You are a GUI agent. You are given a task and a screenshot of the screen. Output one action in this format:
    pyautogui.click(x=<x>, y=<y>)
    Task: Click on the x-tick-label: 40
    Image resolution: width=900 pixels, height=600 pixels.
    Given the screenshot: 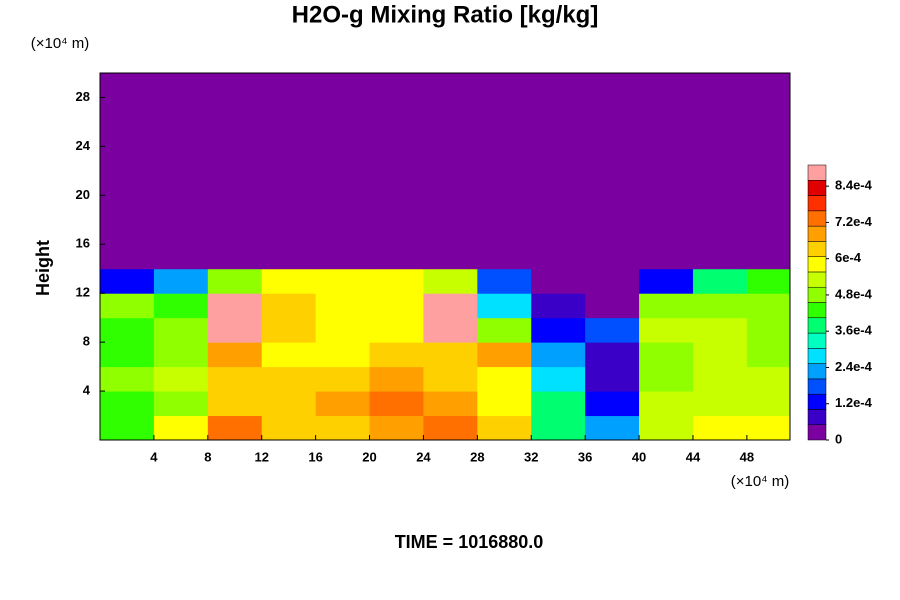 What is the action you would take?
    pyautogui.click(x=639, y=456)
    